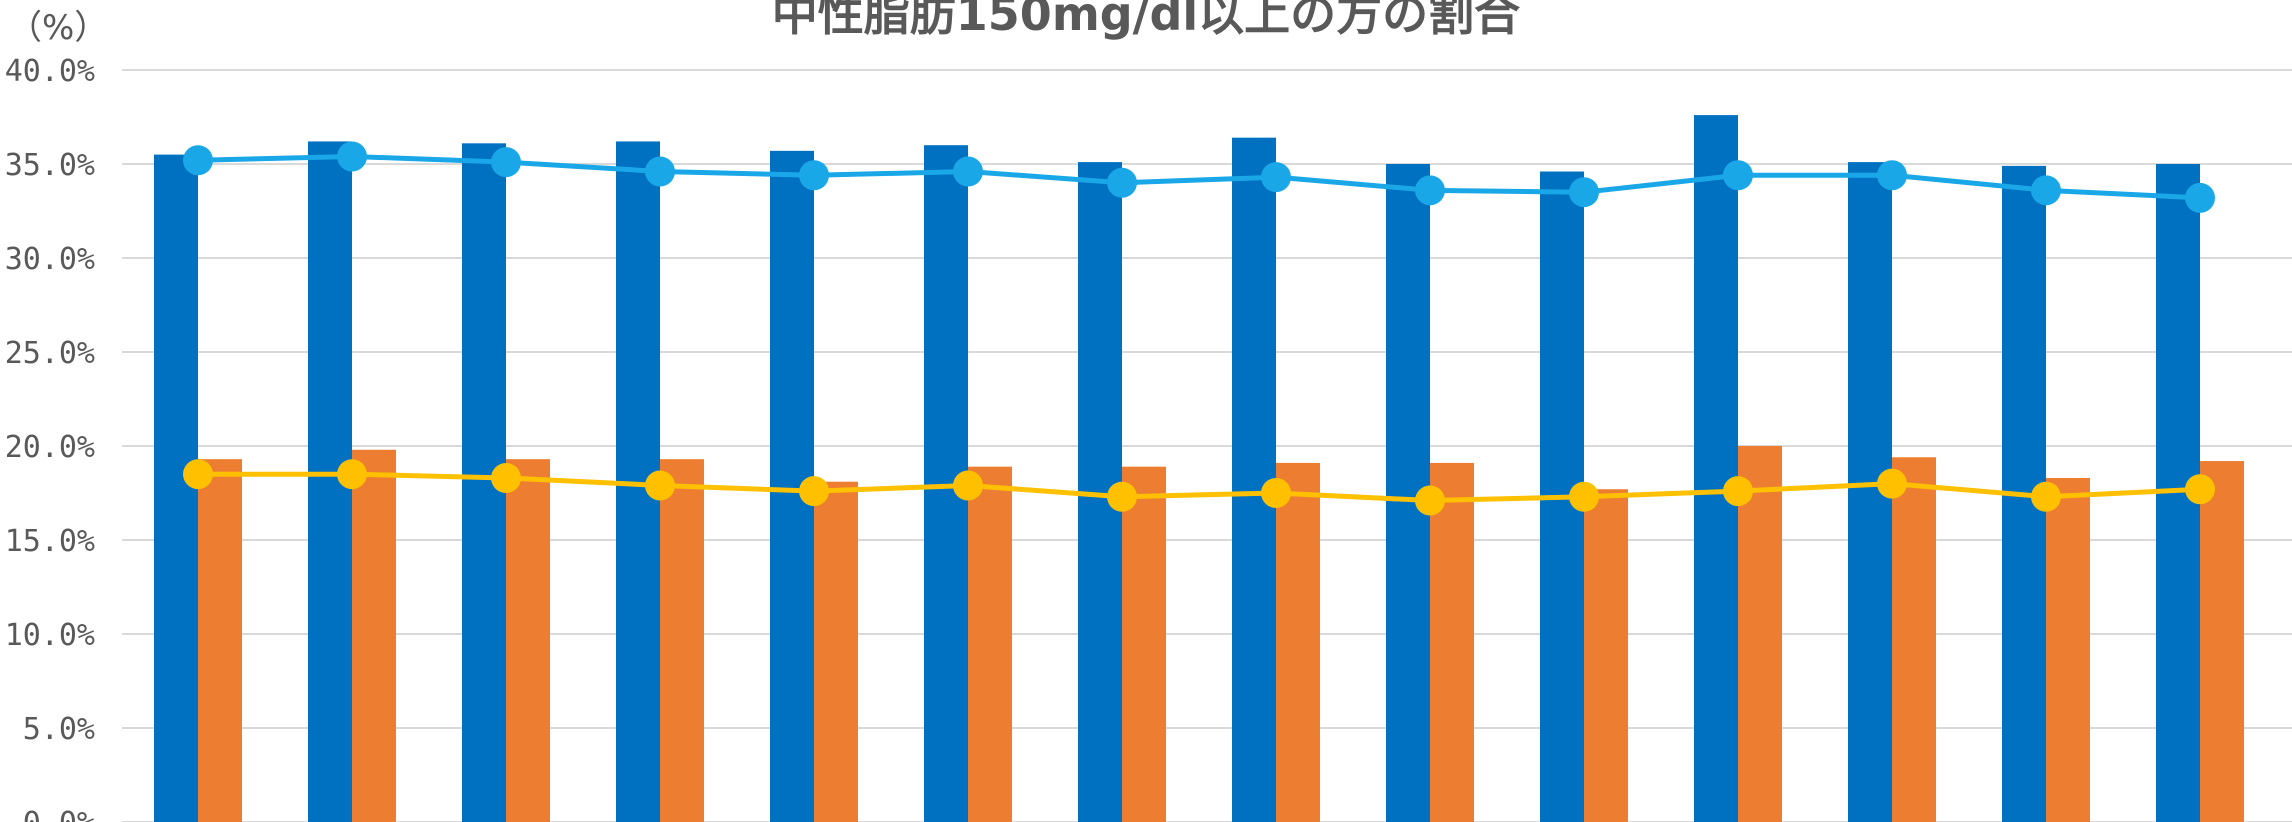  Describe the element at coordinates (50, 259) in the screenshot. I see `y-tick-label: 30.0%` at that location.